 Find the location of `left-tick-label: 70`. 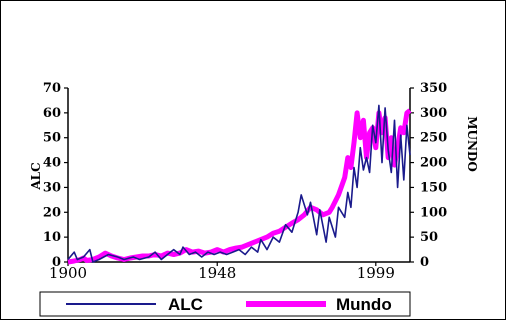

left-tick-label: 70 is located at coordinates (52, 88).